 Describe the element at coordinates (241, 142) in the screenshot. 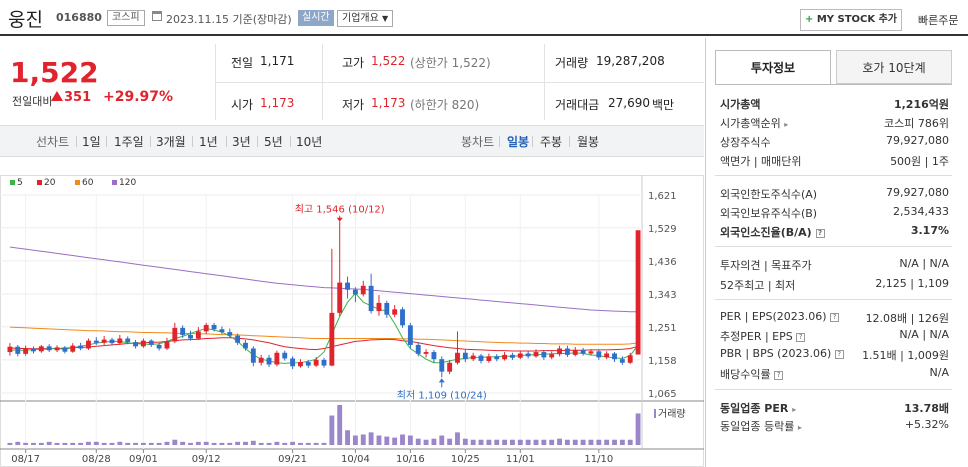

I see `period-tab-line-5: 3년` at that location.